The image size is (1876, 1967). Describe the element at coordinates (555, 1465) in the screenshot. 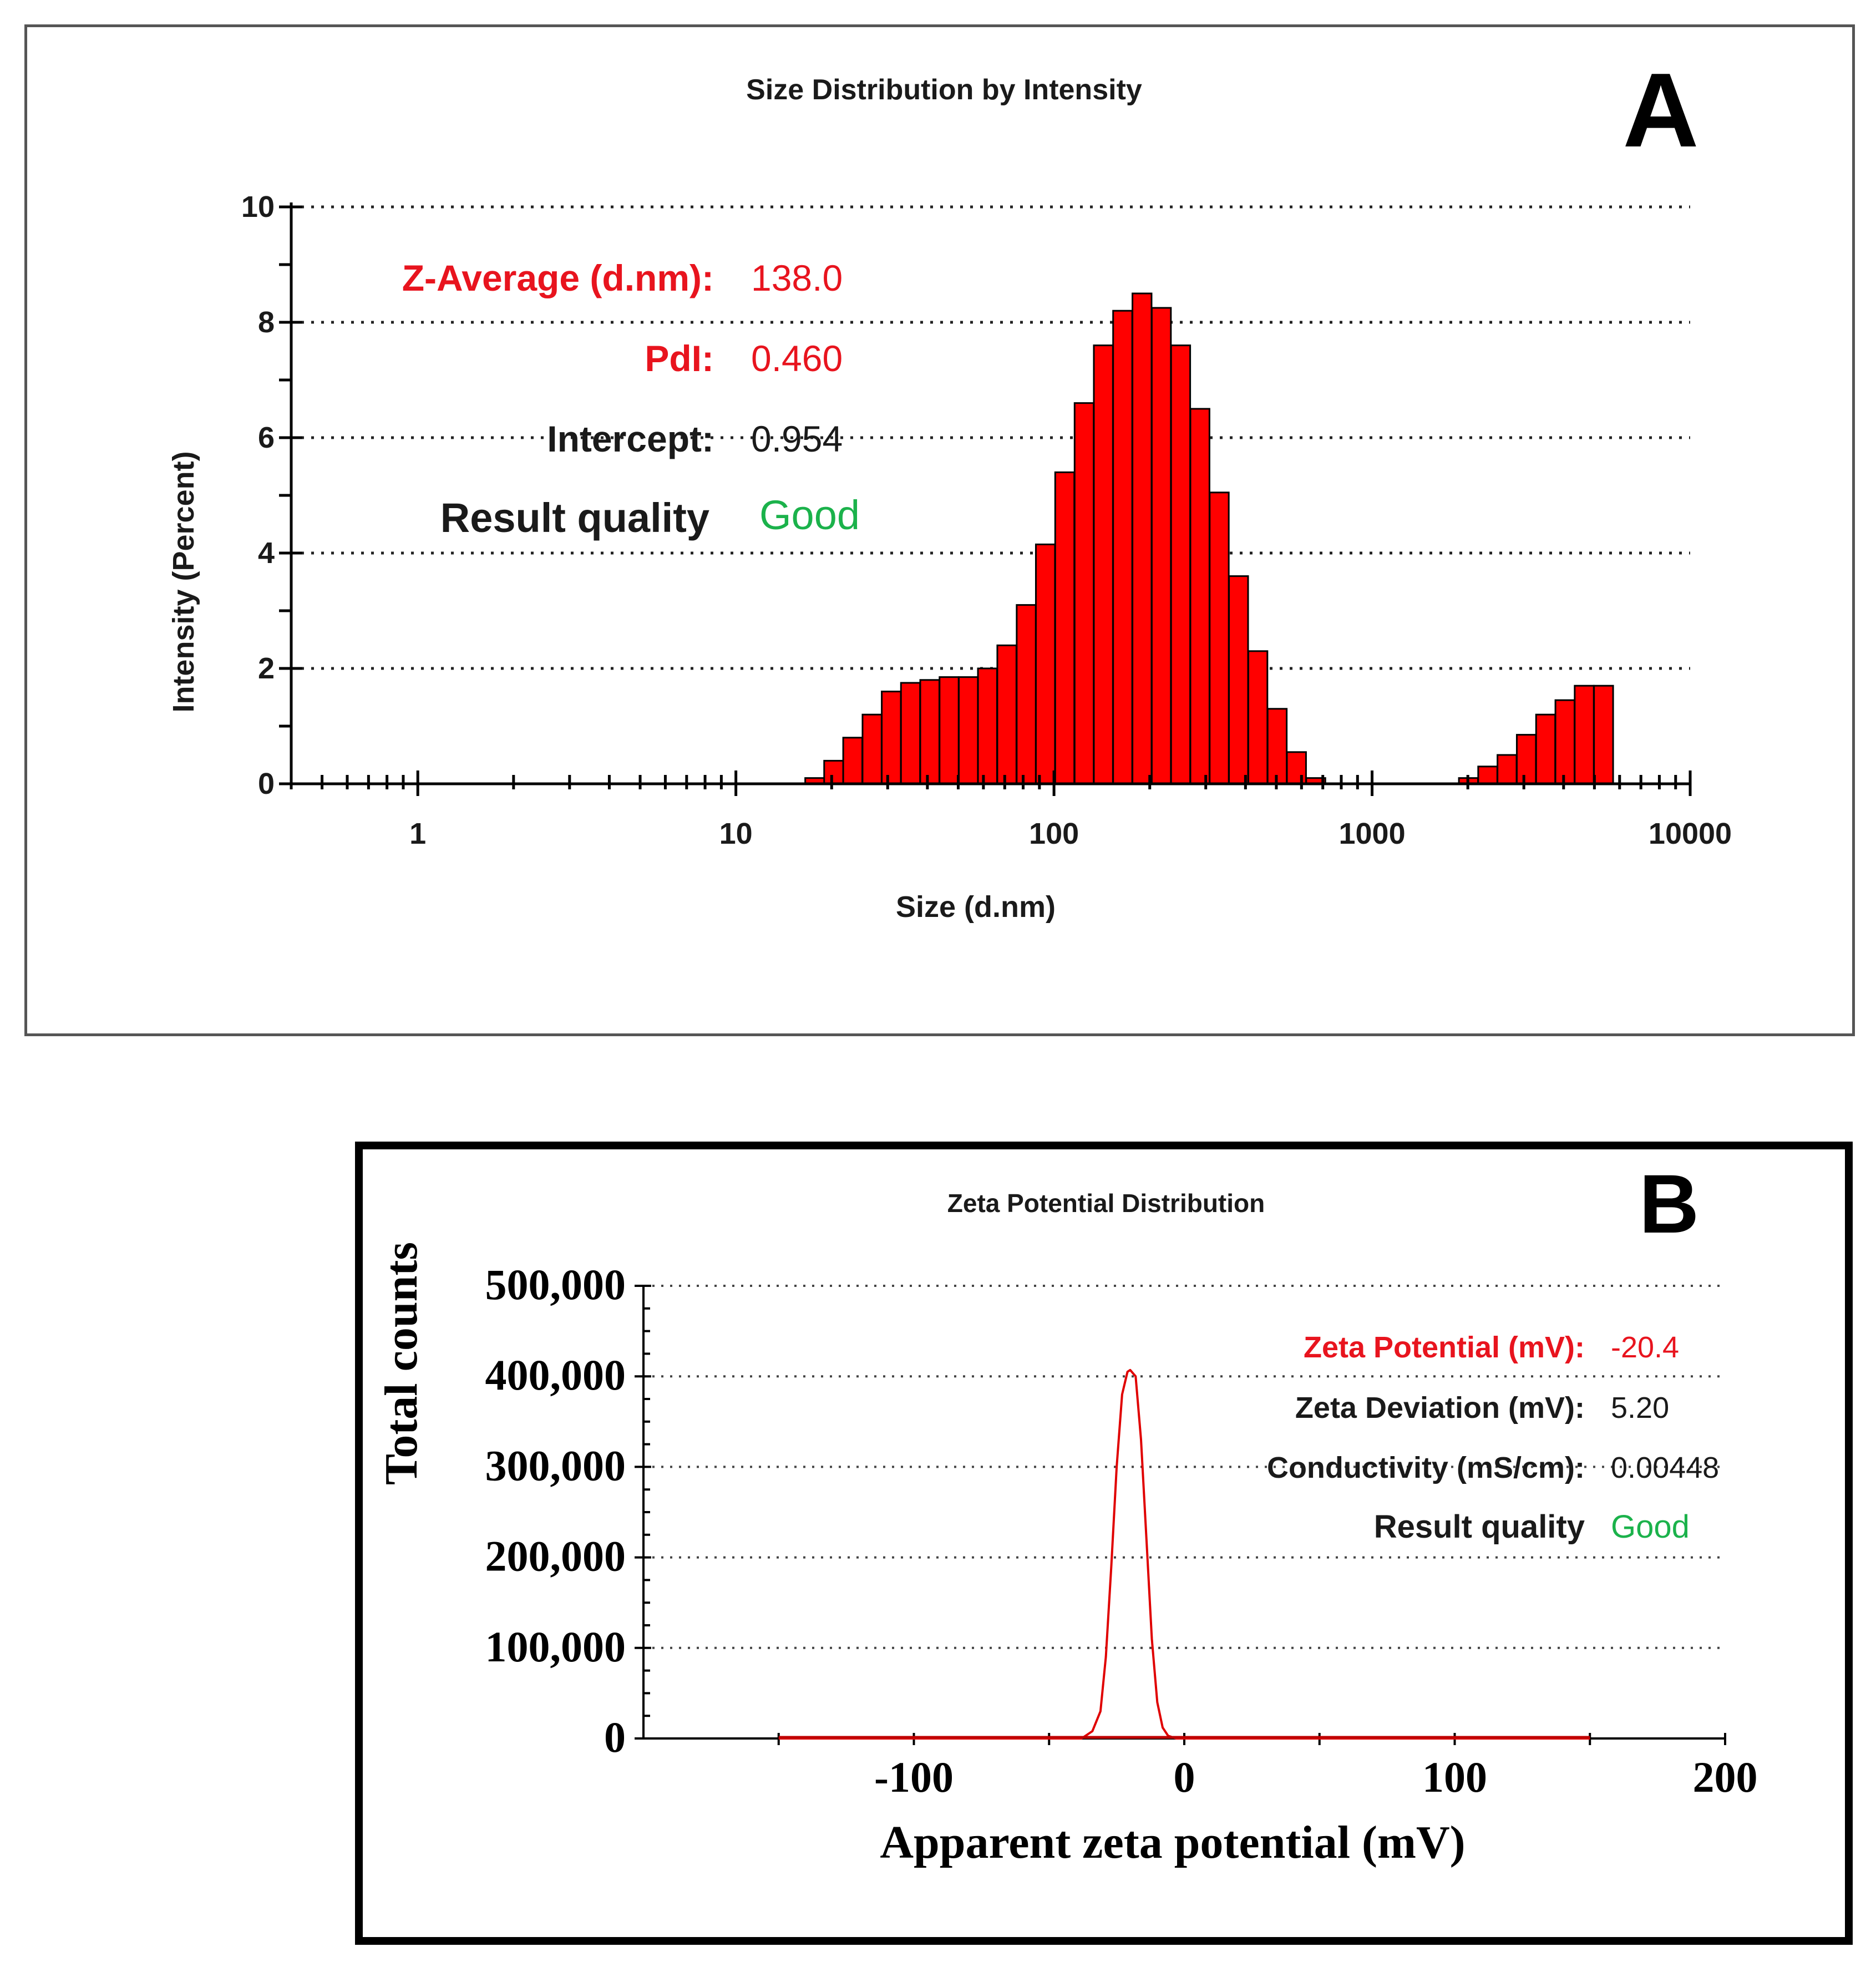

I see `y-tick-label: 300,000` at that location.